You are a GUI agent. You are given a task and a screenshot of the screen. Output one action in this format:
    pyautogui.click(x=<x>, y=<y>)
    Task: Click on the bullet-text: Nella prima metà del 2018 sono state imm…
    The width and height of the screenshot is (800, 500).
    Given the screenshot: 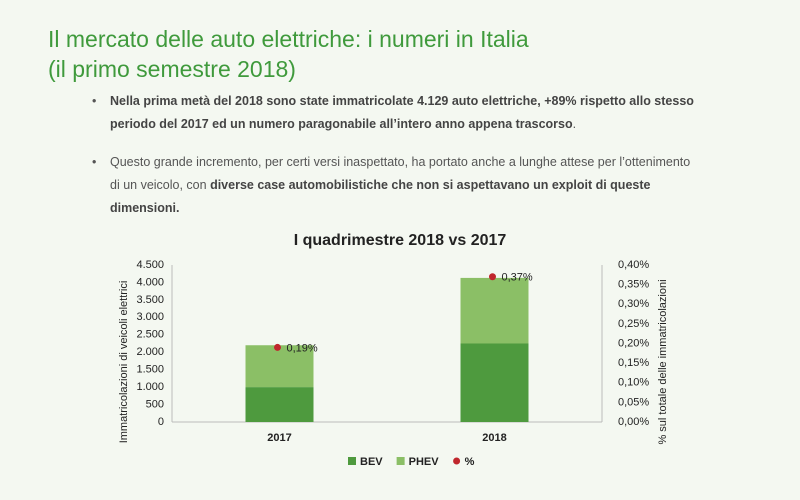 What is the action you would take?
    pyautogui.click(x=402, y=112)
    